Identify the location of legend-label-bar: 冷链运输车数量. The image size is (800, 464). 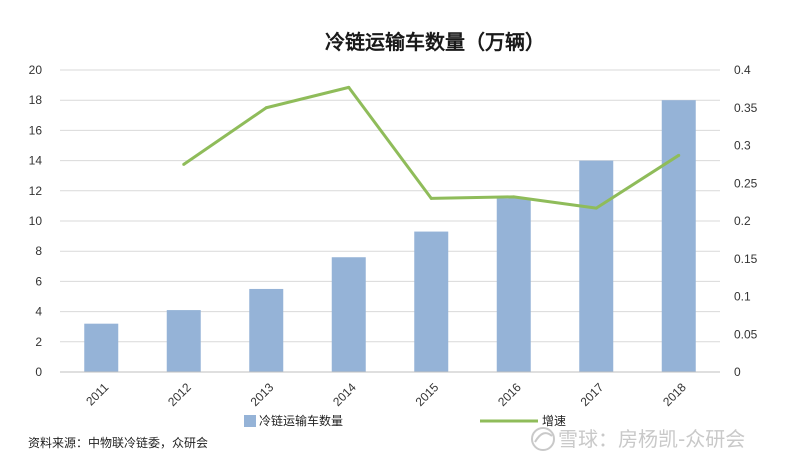
(301, 420).